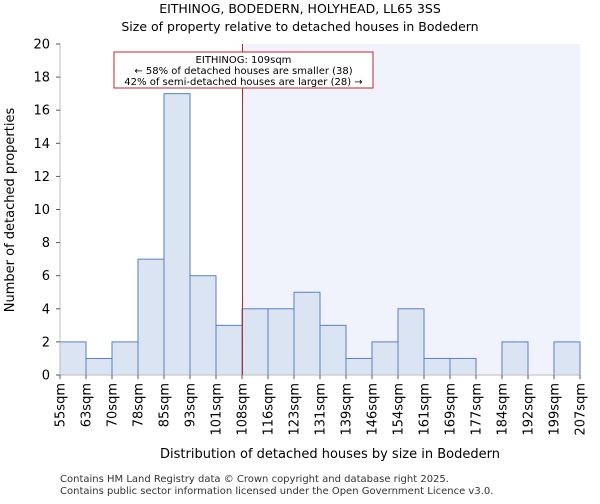 The width and height of the screenshot is (600, 504). Describe the element at coordinates (295, 409) in the screenshot. I see `x-tick-label: 123sqm` at that location.